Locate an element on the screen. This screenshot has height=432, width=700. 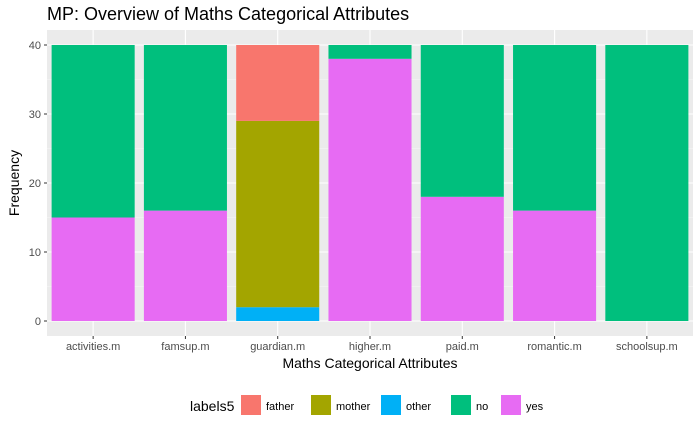
y-tick-label: 20 is located at coordinates (35, 184).